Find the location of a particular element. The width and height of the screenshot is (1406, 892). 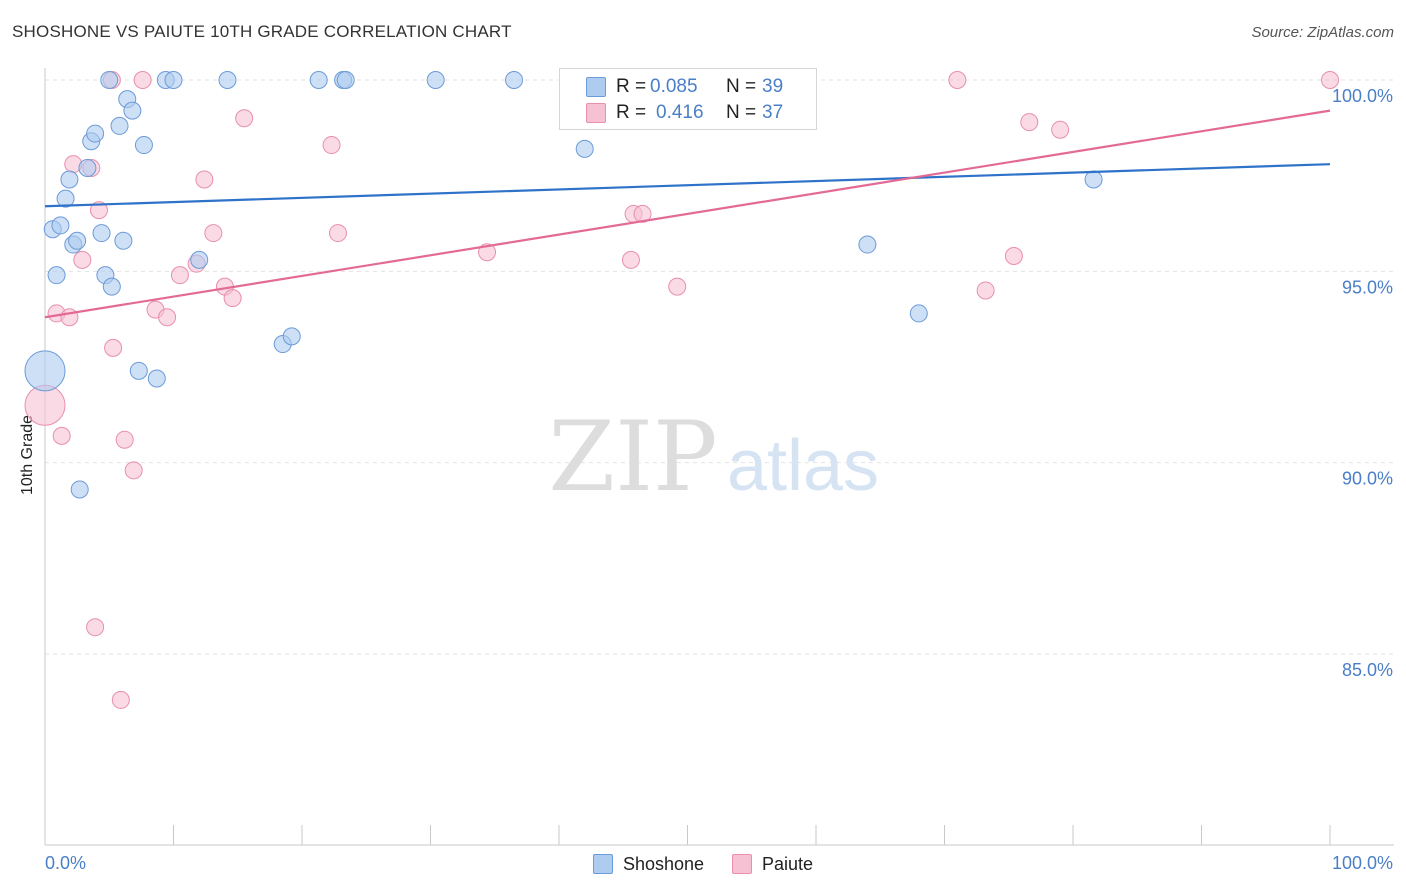

legend-row-paiute: R = 0.416 N = 37 is located at coordinates (684, 113).